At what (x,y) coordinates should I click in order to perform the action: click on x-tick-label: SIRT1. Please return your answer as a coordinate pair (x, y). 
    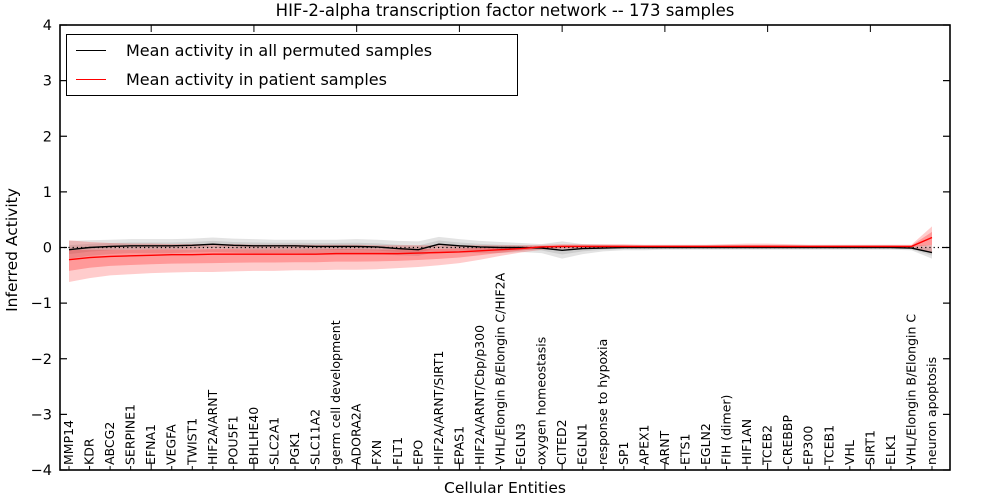
    Looking at the image, I should click on (869, 447).